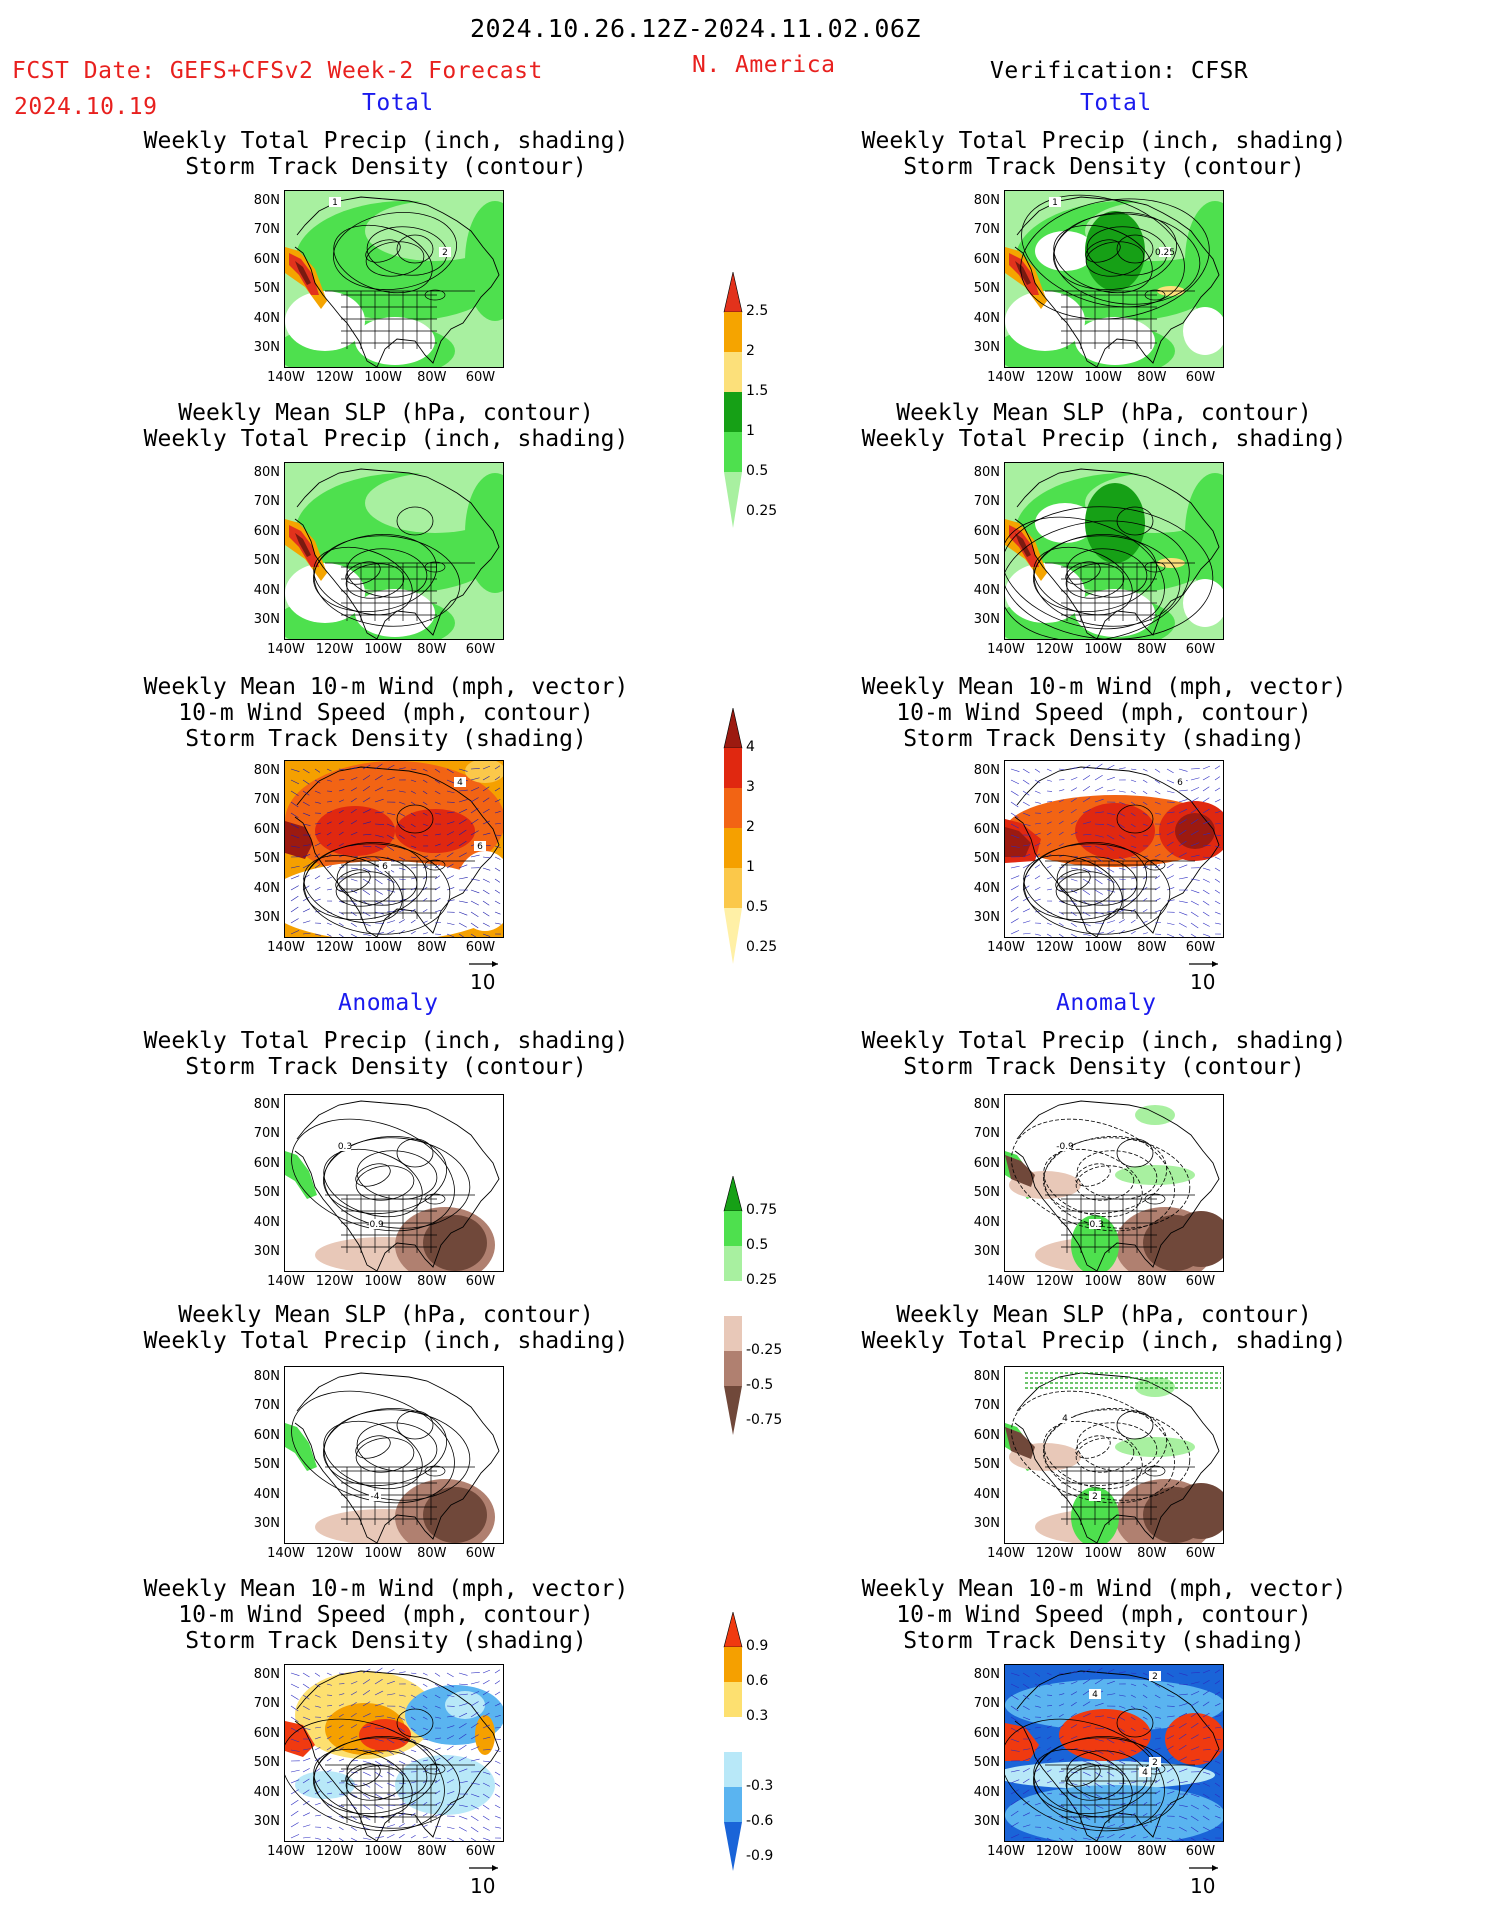 This screenshot has width=1487, height=1925. Describe the element at coordinates (750, 787) in the screenshot. I see `colorbar-label: 3` at that location.